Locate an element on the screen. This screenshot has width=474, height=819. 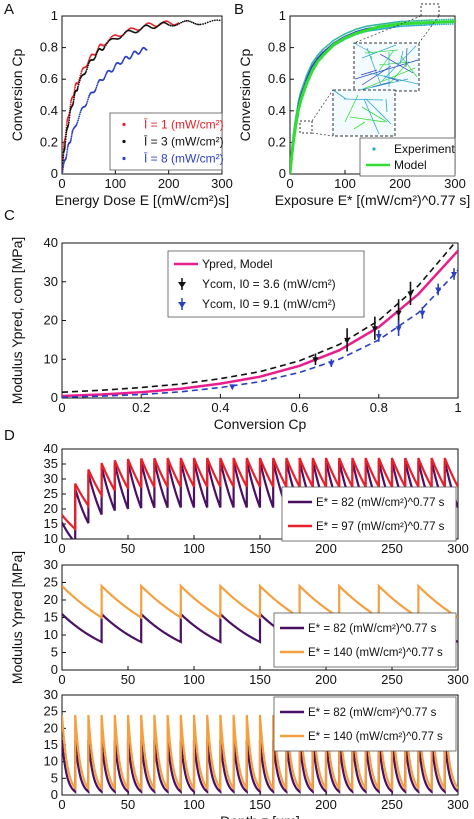
x-axis-label: Exposure E* [(mW/cm²)^0.77 s] is located at coordinates (373, 200).